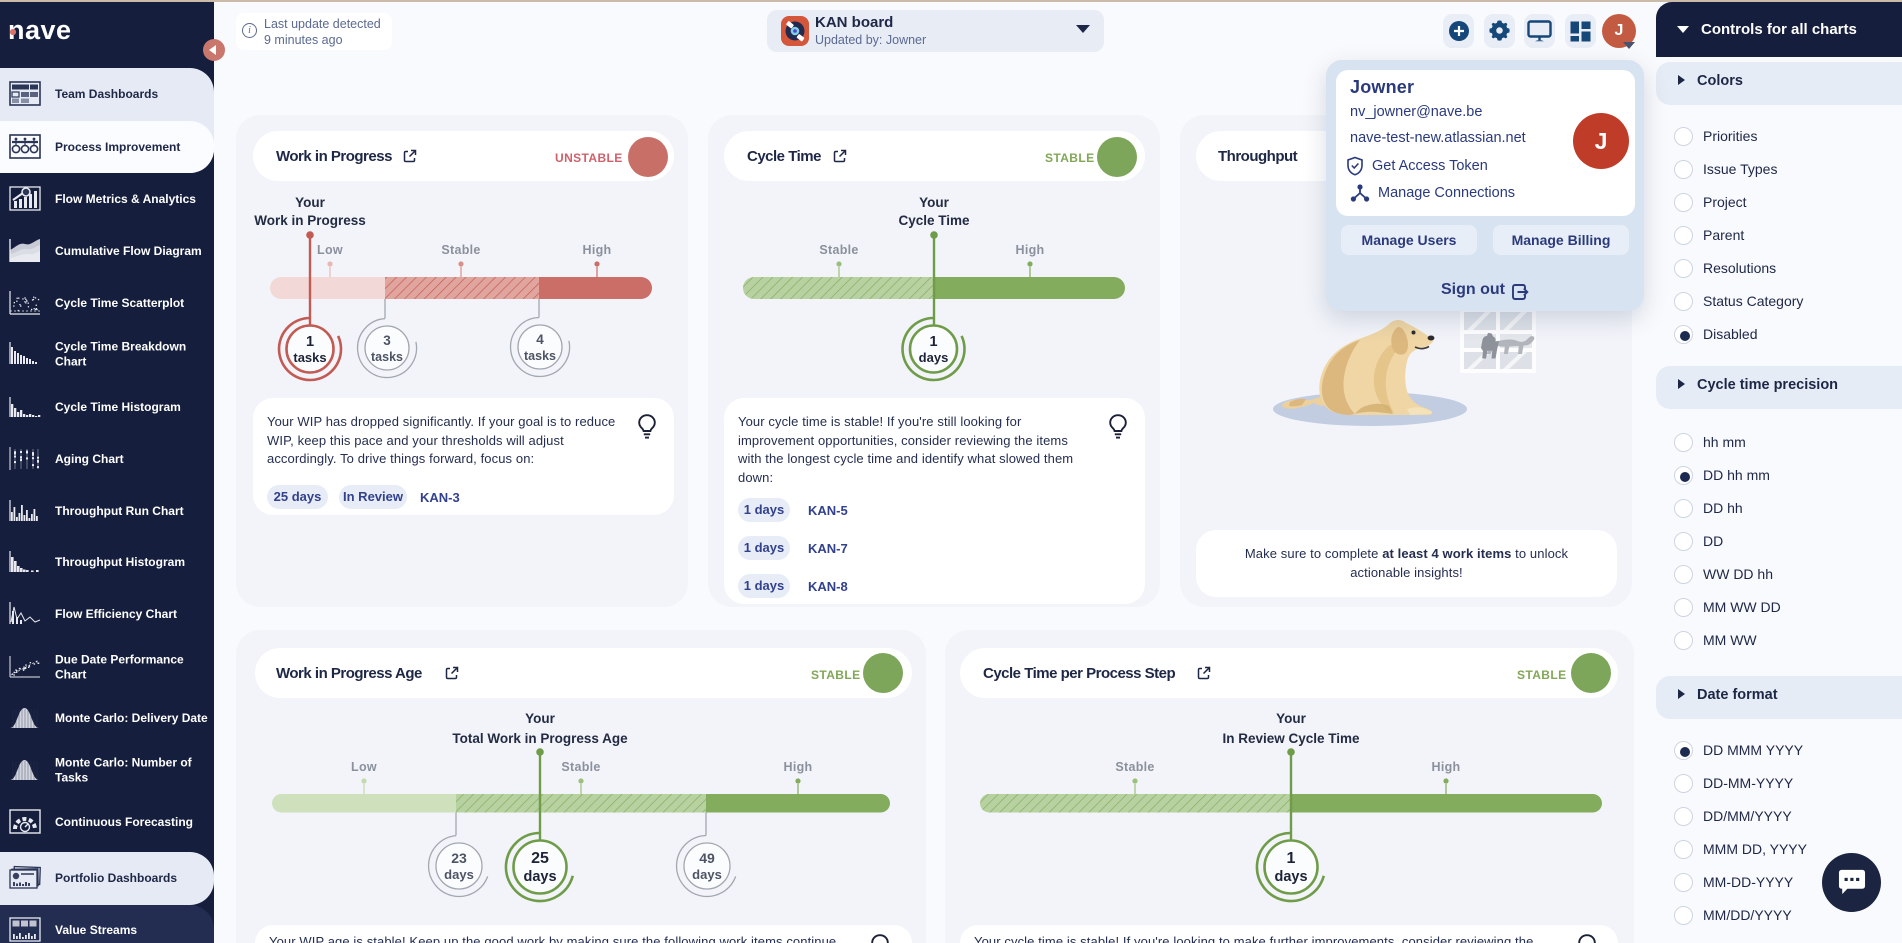  Describe the element at coordinates (540, 858) in the screenshot. I see `svg-text: 25` at that location.